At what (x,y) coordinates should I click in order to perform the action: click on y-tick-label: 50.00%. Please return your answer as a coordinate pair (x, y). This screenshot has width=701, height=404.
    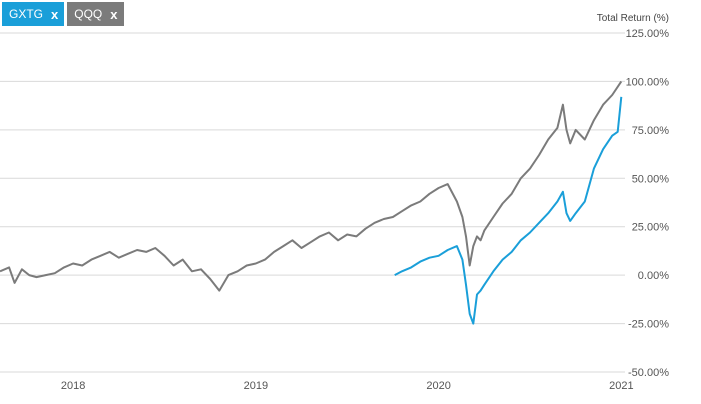
    Looking at the image, I should click on (651, 179).